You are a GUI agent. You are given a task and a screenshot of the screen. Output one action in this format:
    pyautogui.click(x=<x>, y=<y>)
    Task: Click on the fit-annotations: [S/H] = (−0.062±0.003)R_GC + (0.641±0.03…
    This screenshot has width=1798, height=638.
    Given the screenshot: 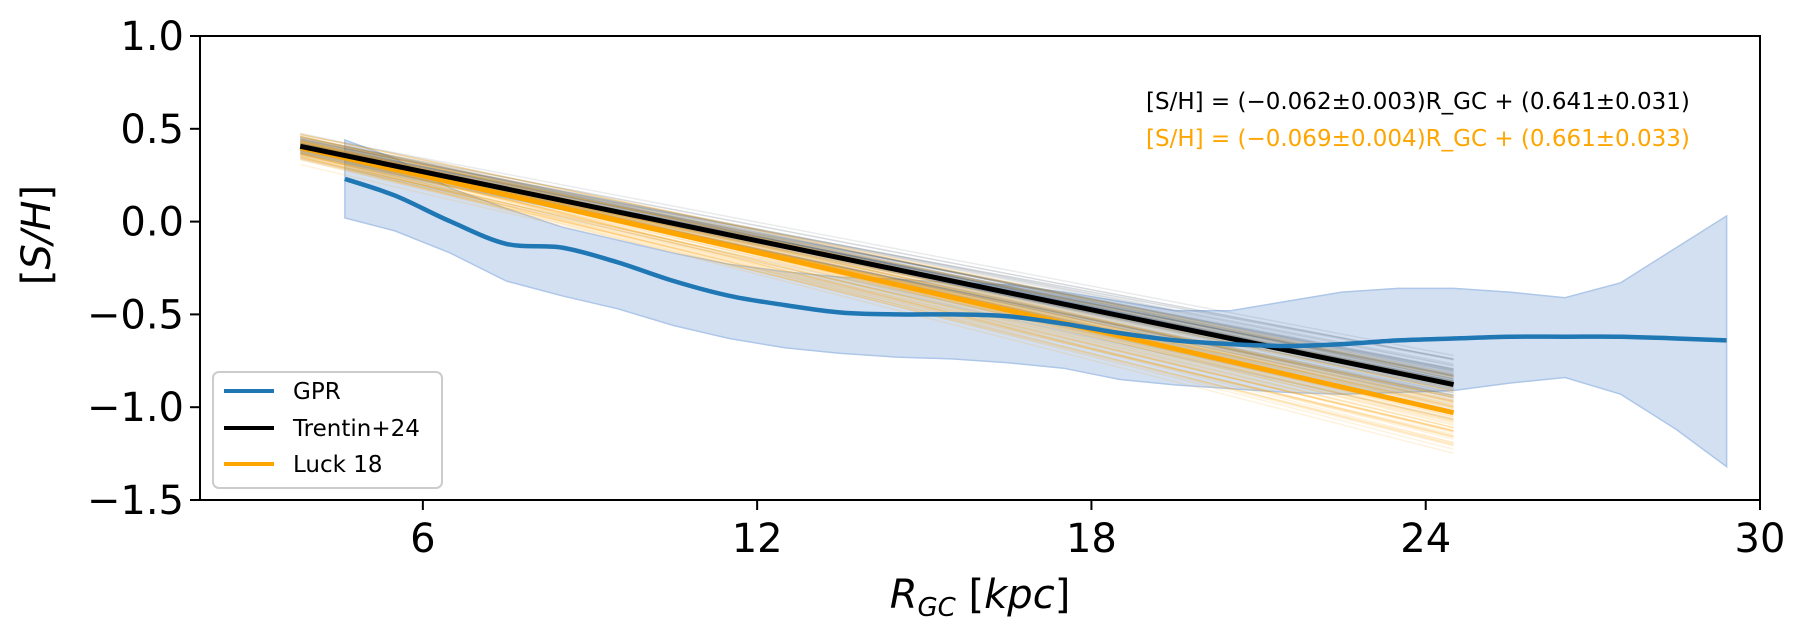 What is the action you would take?
    pyautogui.click(x=1418, y=120)
    